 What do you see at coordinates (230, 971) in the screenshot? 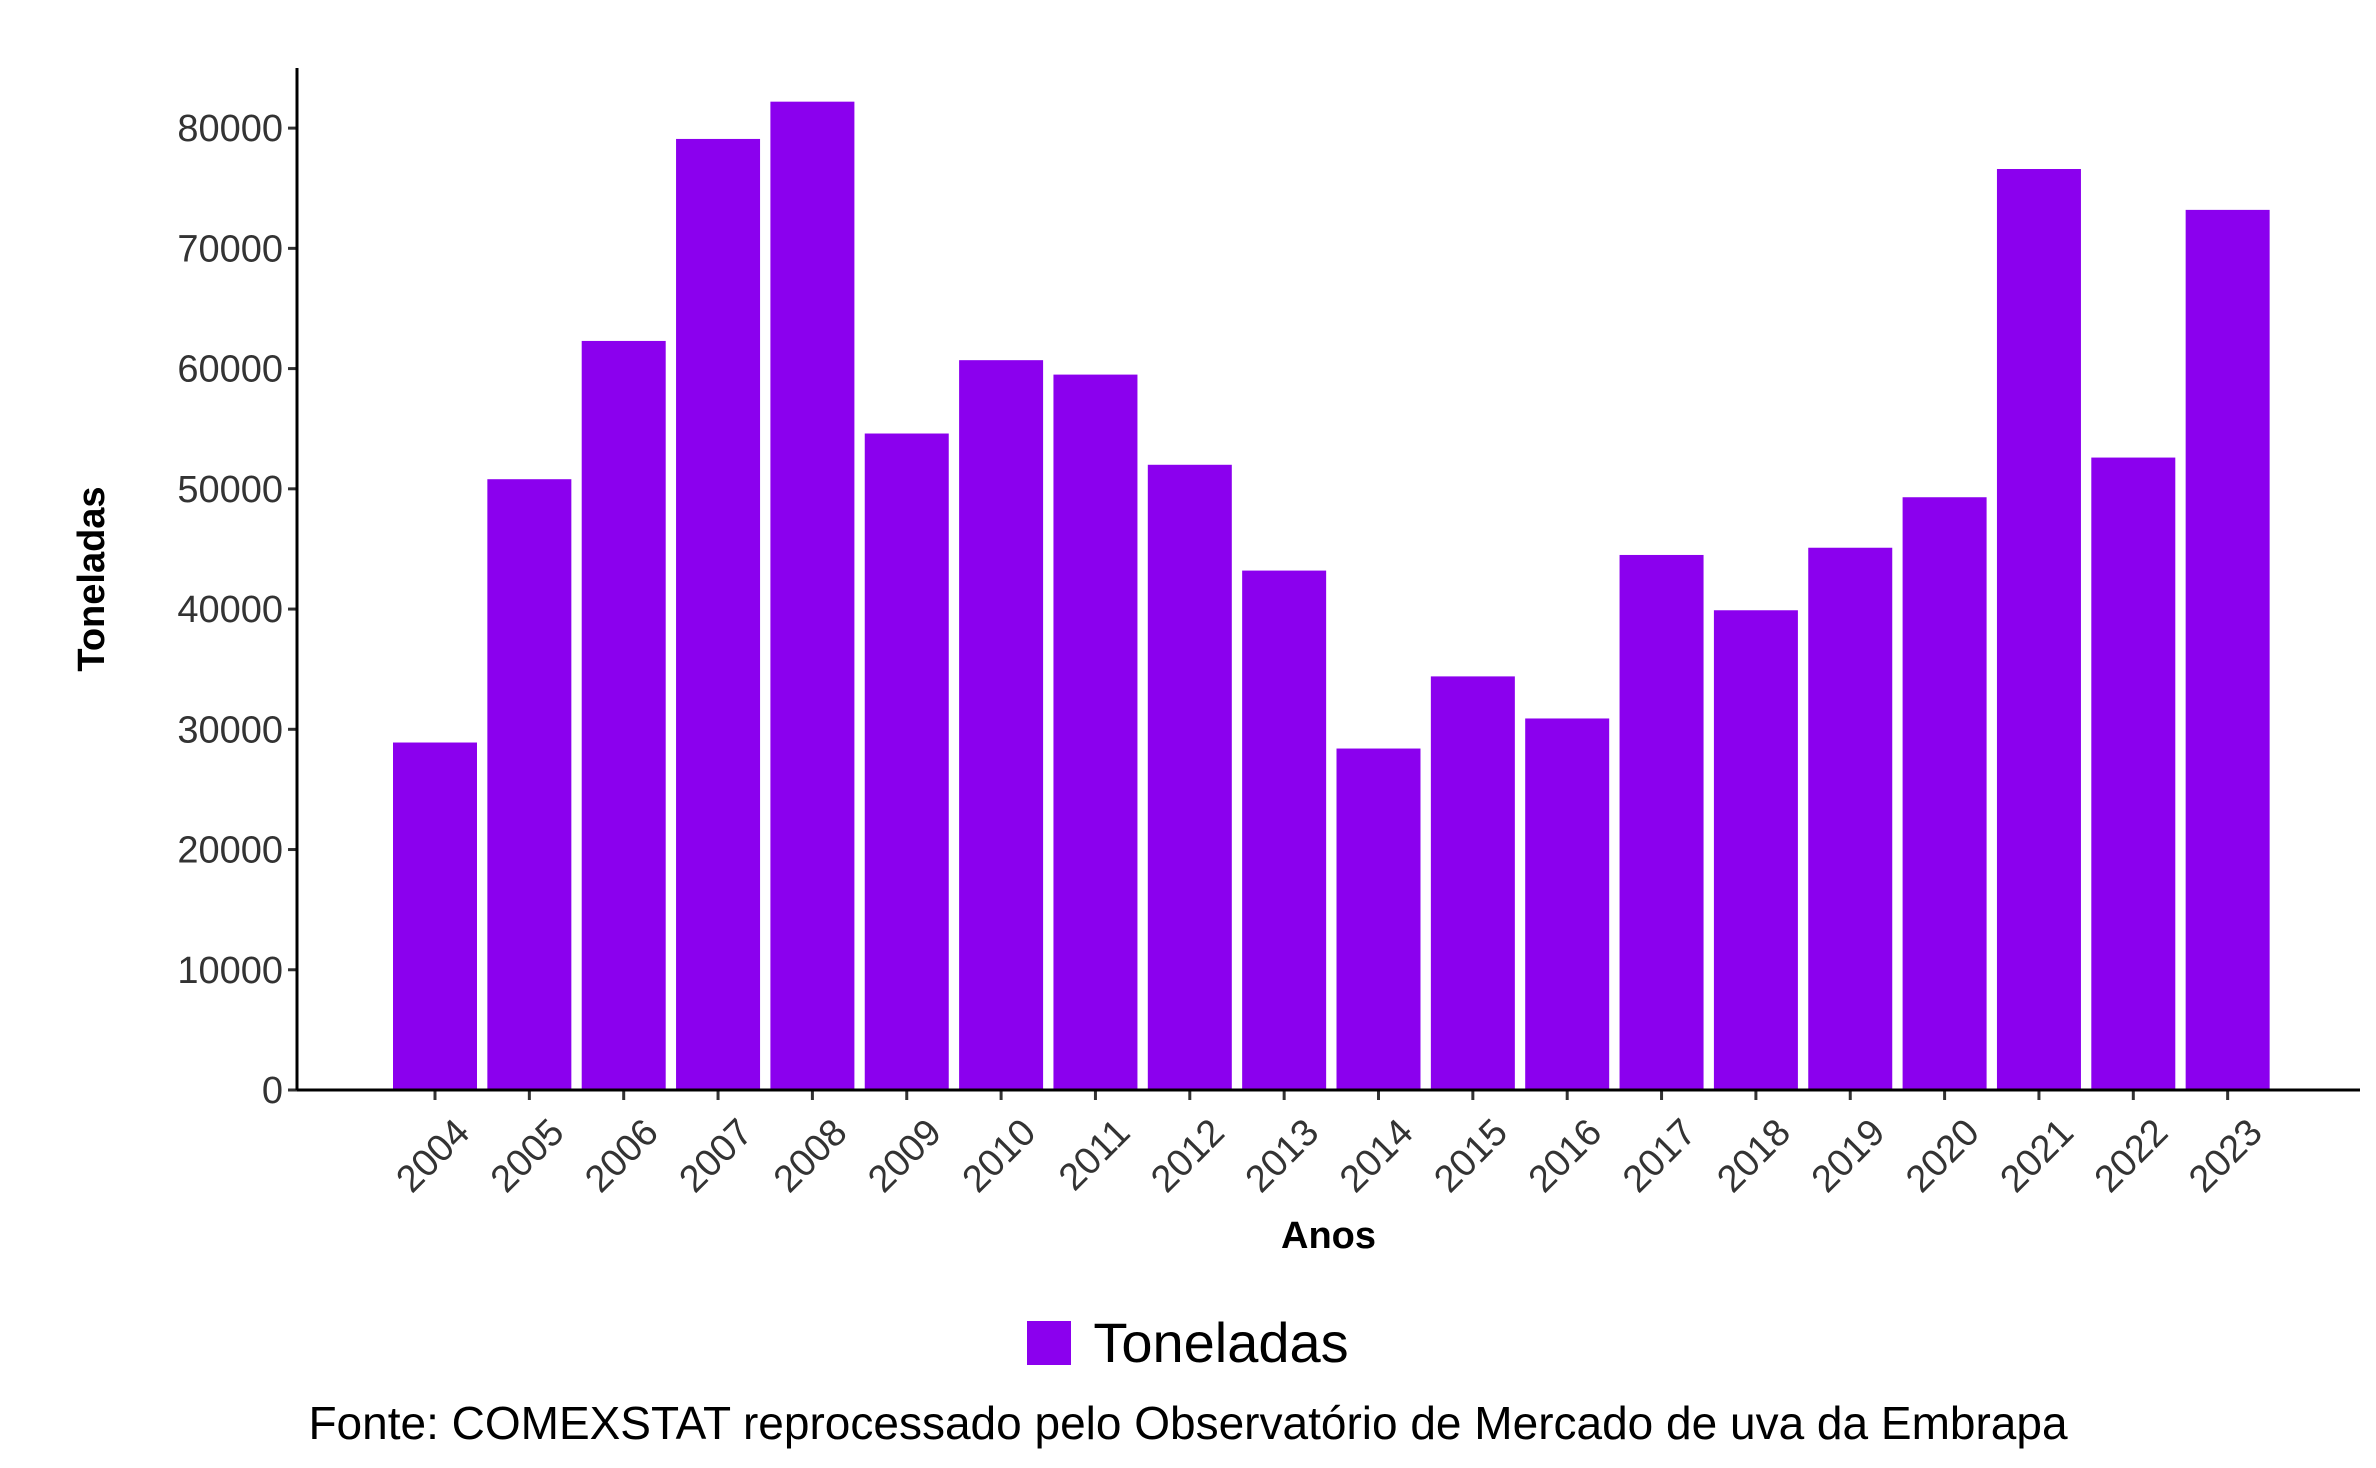
I see `y-tick-label: 10000` at bounding box center [230, 971].